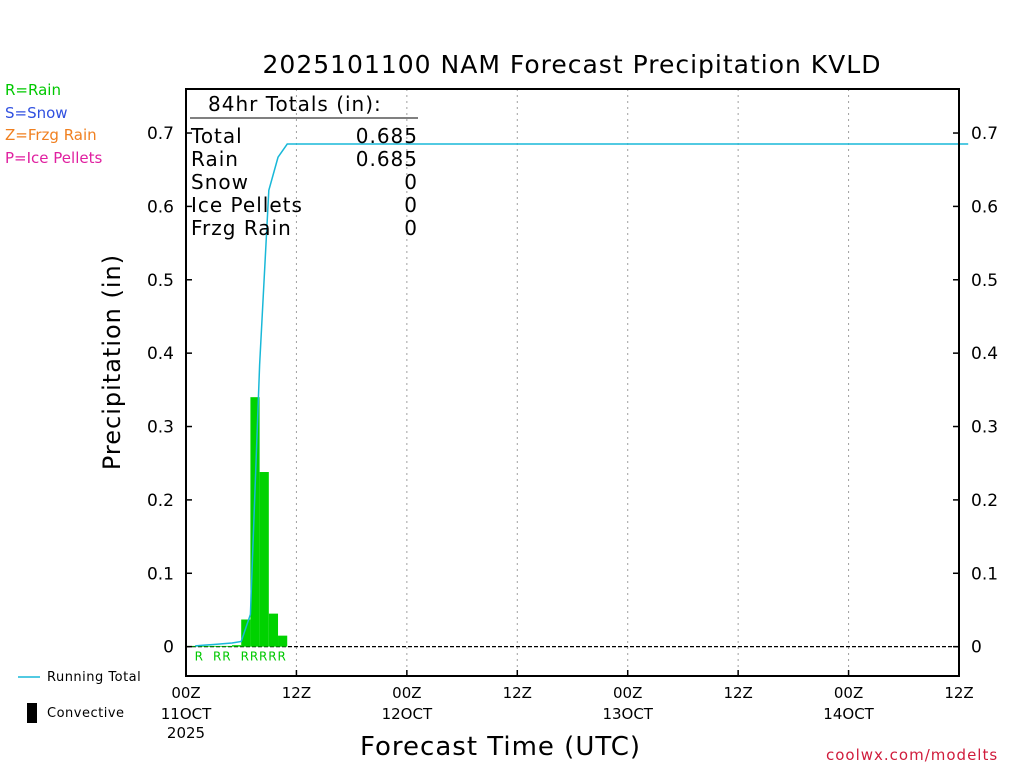 This screenshot has height=768, width=1024. I want to click on y-tick-label-right: 0.7, so click(984, 134).